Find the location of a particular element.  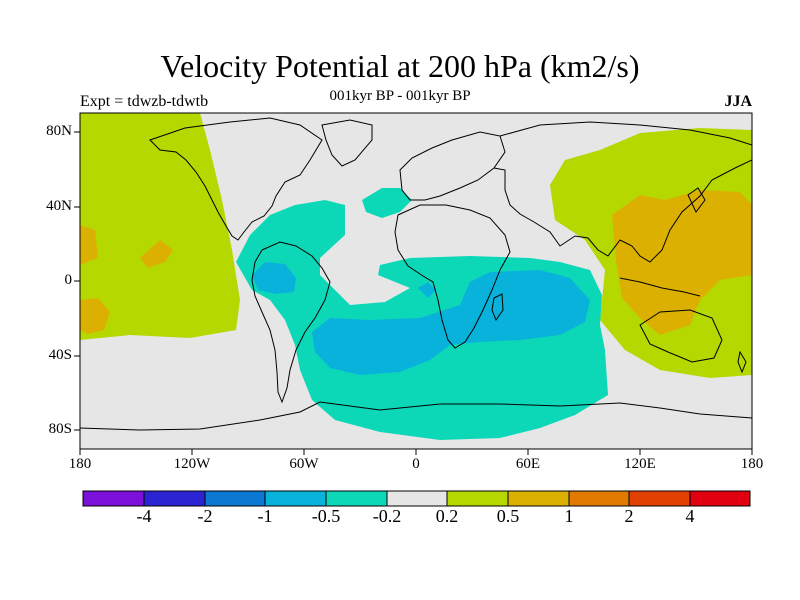

lat-label-40n: 40N is located at coordinates (59, 206).